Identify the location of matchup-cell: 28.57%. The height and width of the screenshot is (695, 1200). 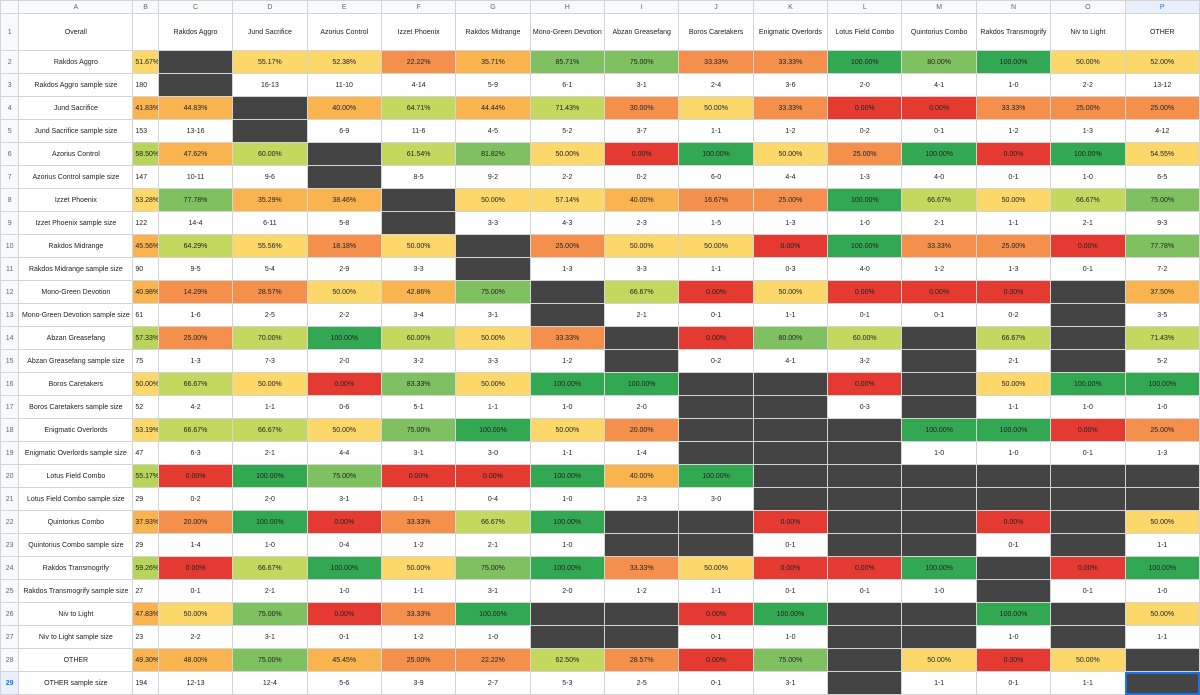
(642, 660).